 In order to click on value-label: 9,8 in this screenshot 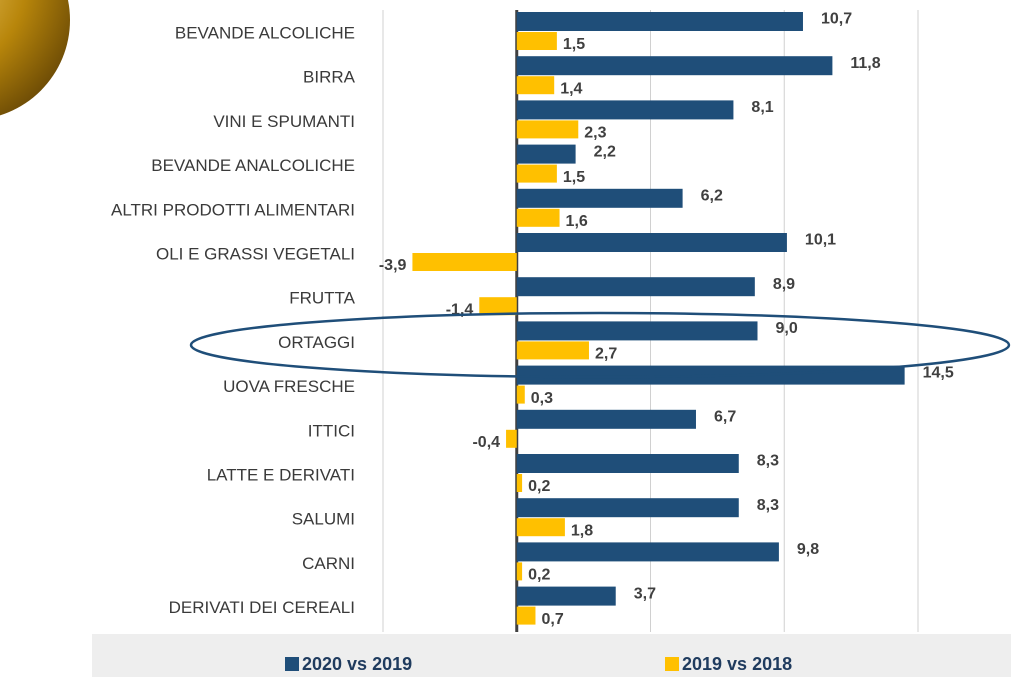, I will do `click(808, 549)`.